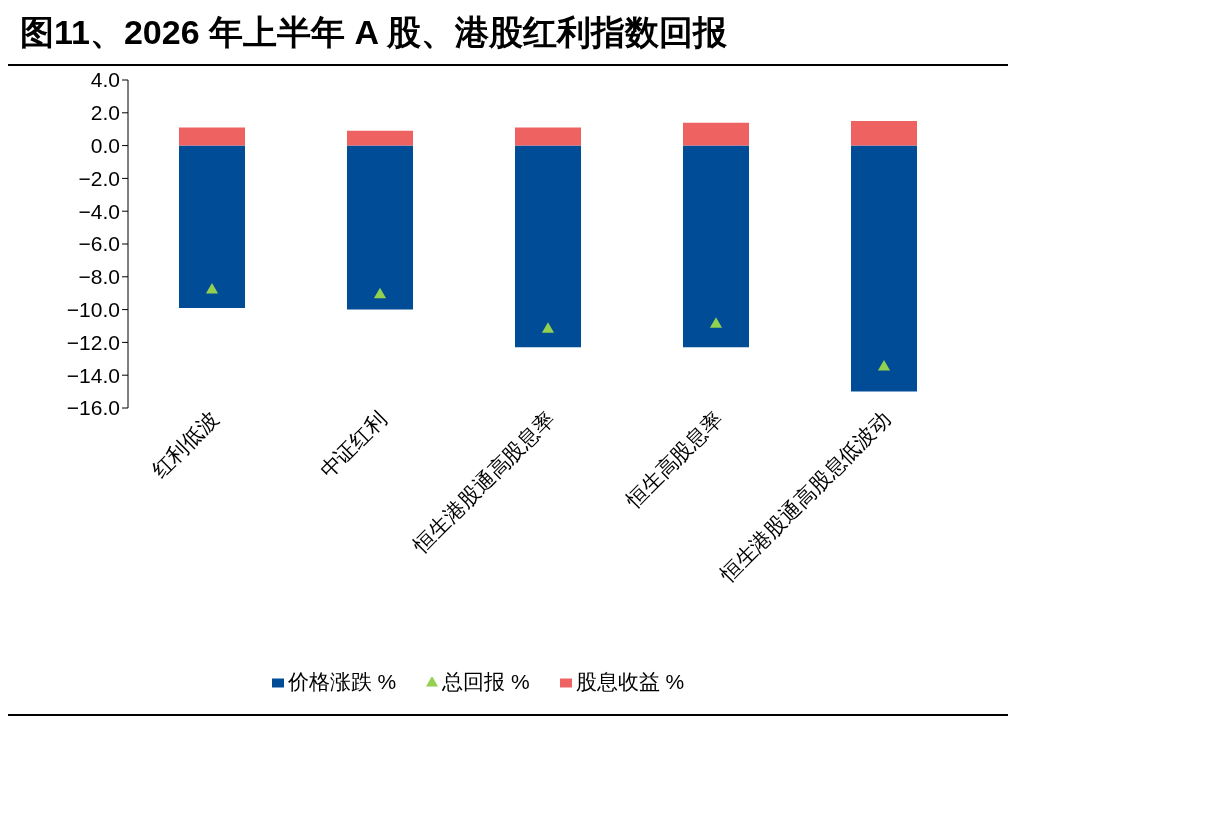  Describe the element at coordinates (99, 211) in the screenshot. I see `y-tick-label: −4.0` at that location.